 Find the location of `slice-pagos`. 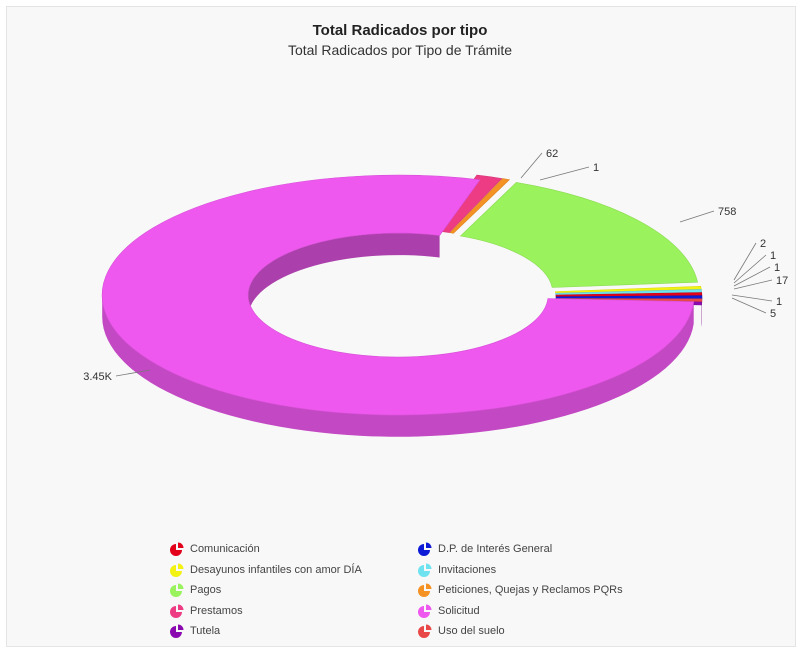

slice-pagos is located at coordinates (578, 235).